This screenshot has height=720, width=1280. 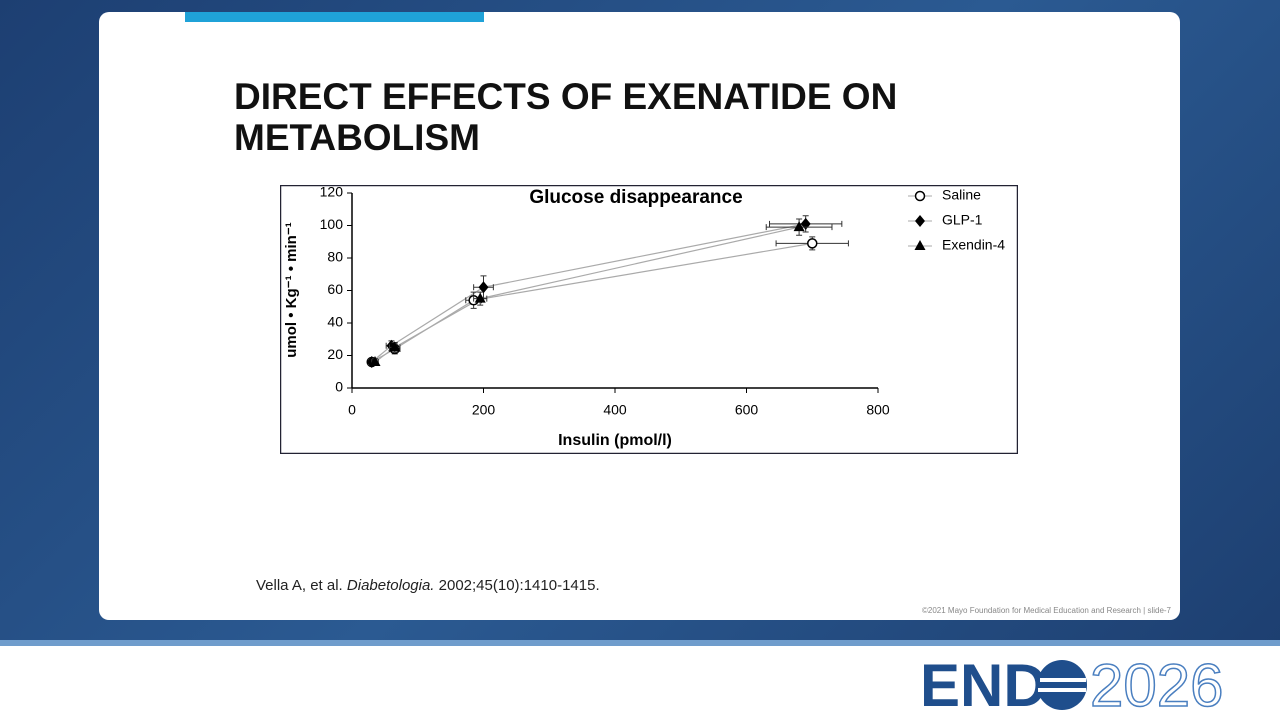 I want to click on y-tick-label: 100, so click(x=332, y=224).